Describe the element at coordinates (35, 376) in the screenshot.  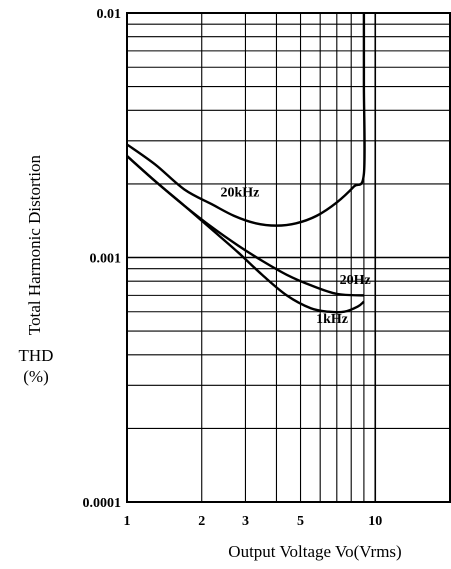
I see `y-axis-unit-line2: (%)` at that location.